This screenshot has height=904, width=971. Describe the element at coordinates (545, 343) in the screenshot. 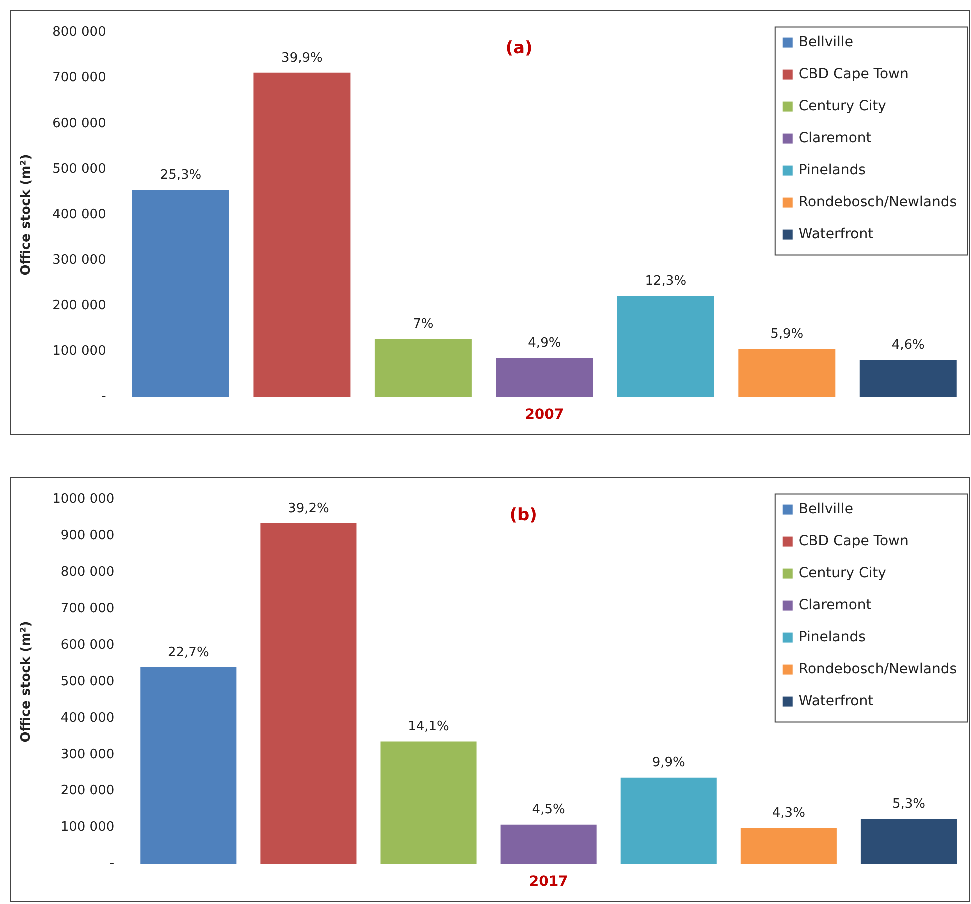

I see `annotation: 4,9%` at that location.